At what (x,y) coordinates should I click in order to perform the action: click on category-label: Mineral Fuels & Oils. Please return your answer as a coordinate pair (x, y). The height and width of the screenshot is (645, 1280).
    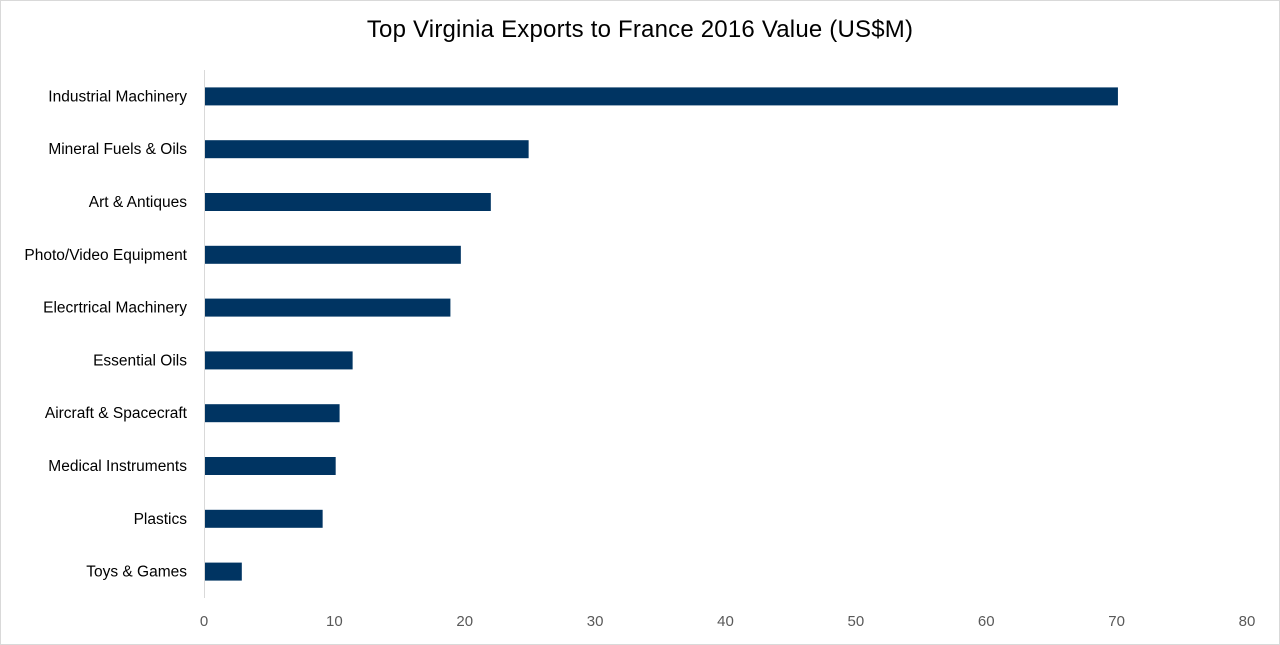
    Looking at the image, I should click on (117, 149).